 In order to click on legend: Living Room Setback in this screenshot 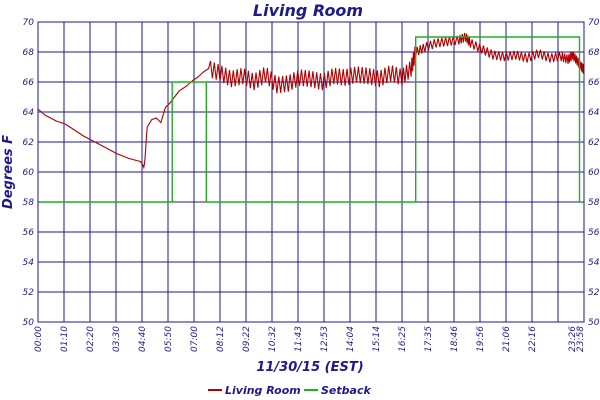, I will do `click(289, 390)`.